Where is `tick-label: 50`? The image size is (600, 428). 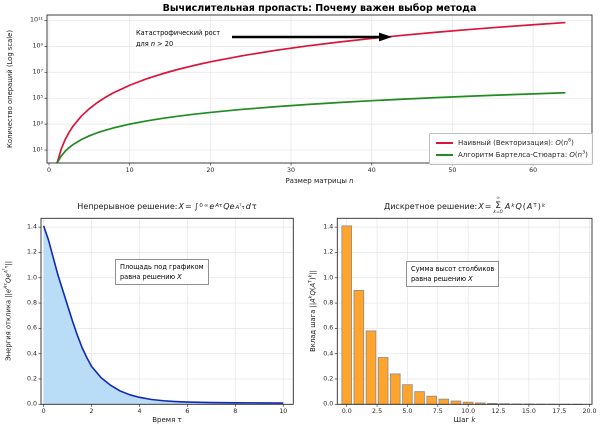 tick-label: 50 is located at coordinates (452, 170).